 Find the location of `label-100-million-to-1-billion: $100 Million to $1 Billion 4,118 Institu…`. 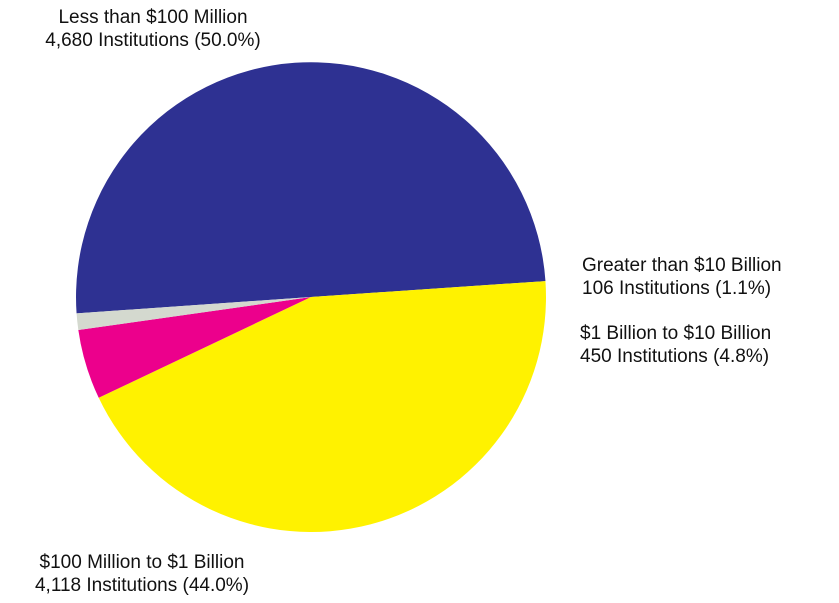

label-100-million-to-1-billion: $100 Million to $1 Billion 4,118 Institu… is located at coordinates (142, 574).